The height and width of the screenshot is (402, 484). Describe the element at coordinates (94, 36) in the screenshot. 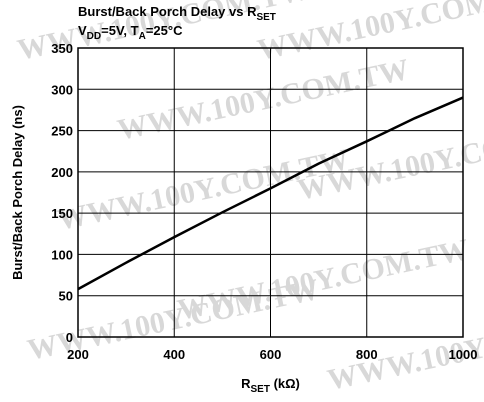

I see `chart-subtitle-part: DD` at that location.